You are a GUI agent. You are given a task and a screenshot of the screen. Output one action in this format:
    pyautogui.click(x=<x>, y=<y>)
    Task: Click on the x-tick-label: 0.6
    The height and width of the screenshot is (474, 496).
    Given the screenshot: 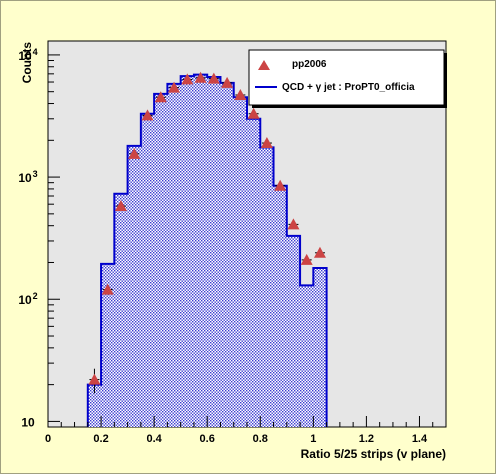 What is the action you would take?
    pyautogui.click(x=207, y=439)
    